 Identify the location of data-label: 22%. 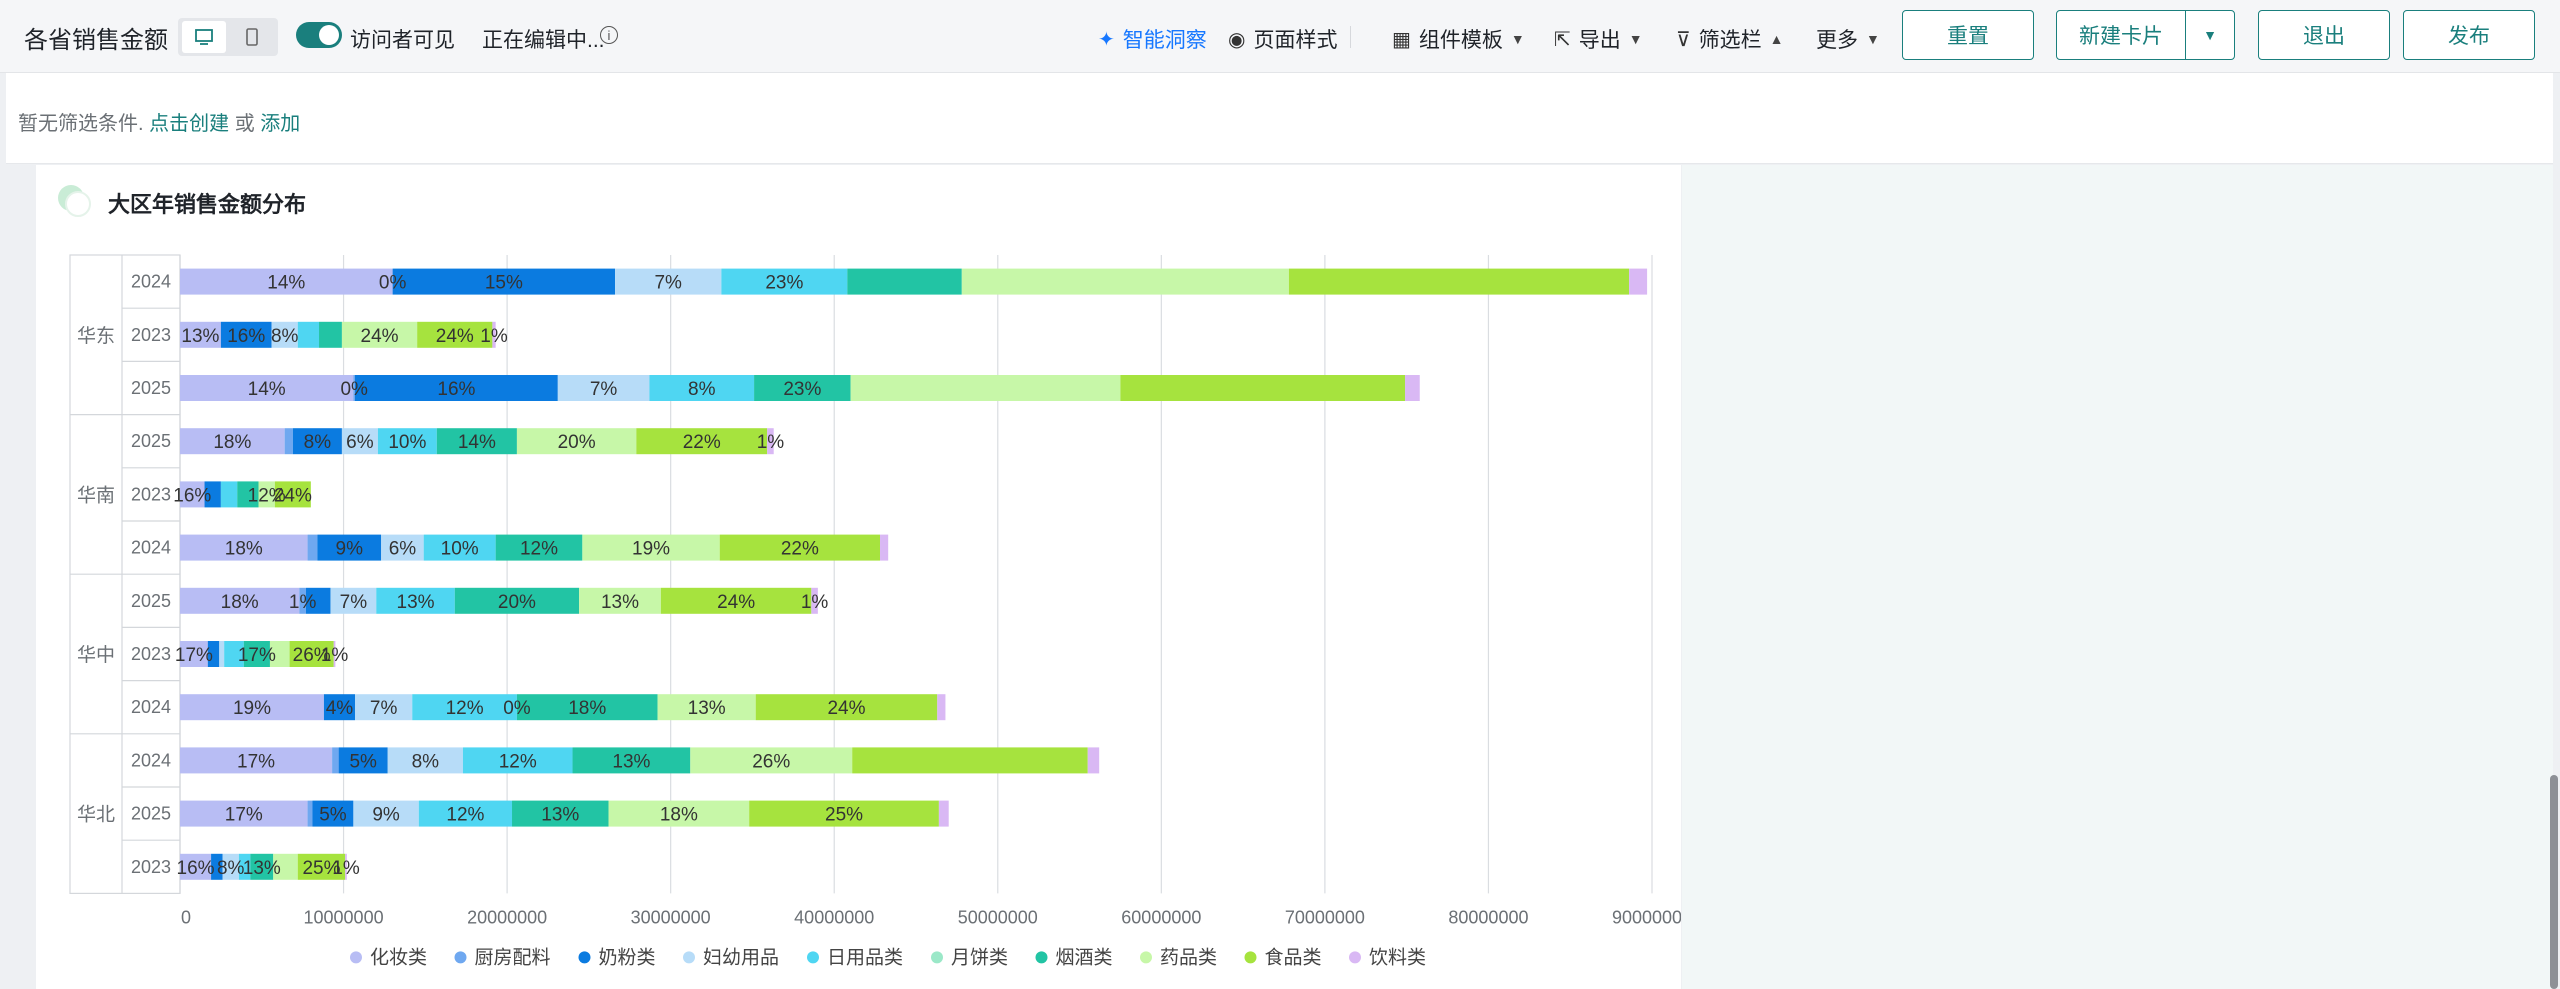
(702, 442).